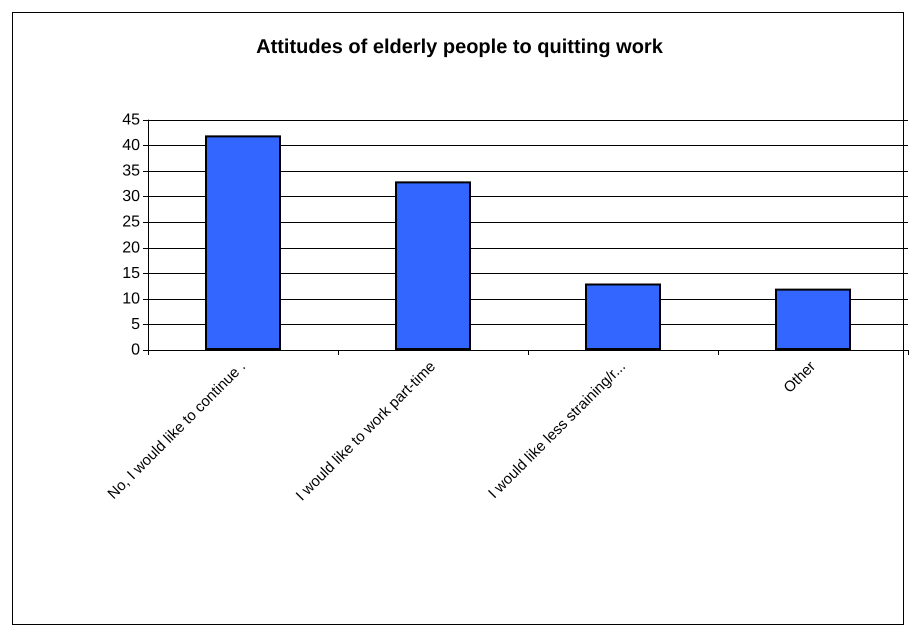  What do you see at coordinates (135, 350) in the screenshot?
I see `y-tick-label: 0` at bounding box center [135, 350].